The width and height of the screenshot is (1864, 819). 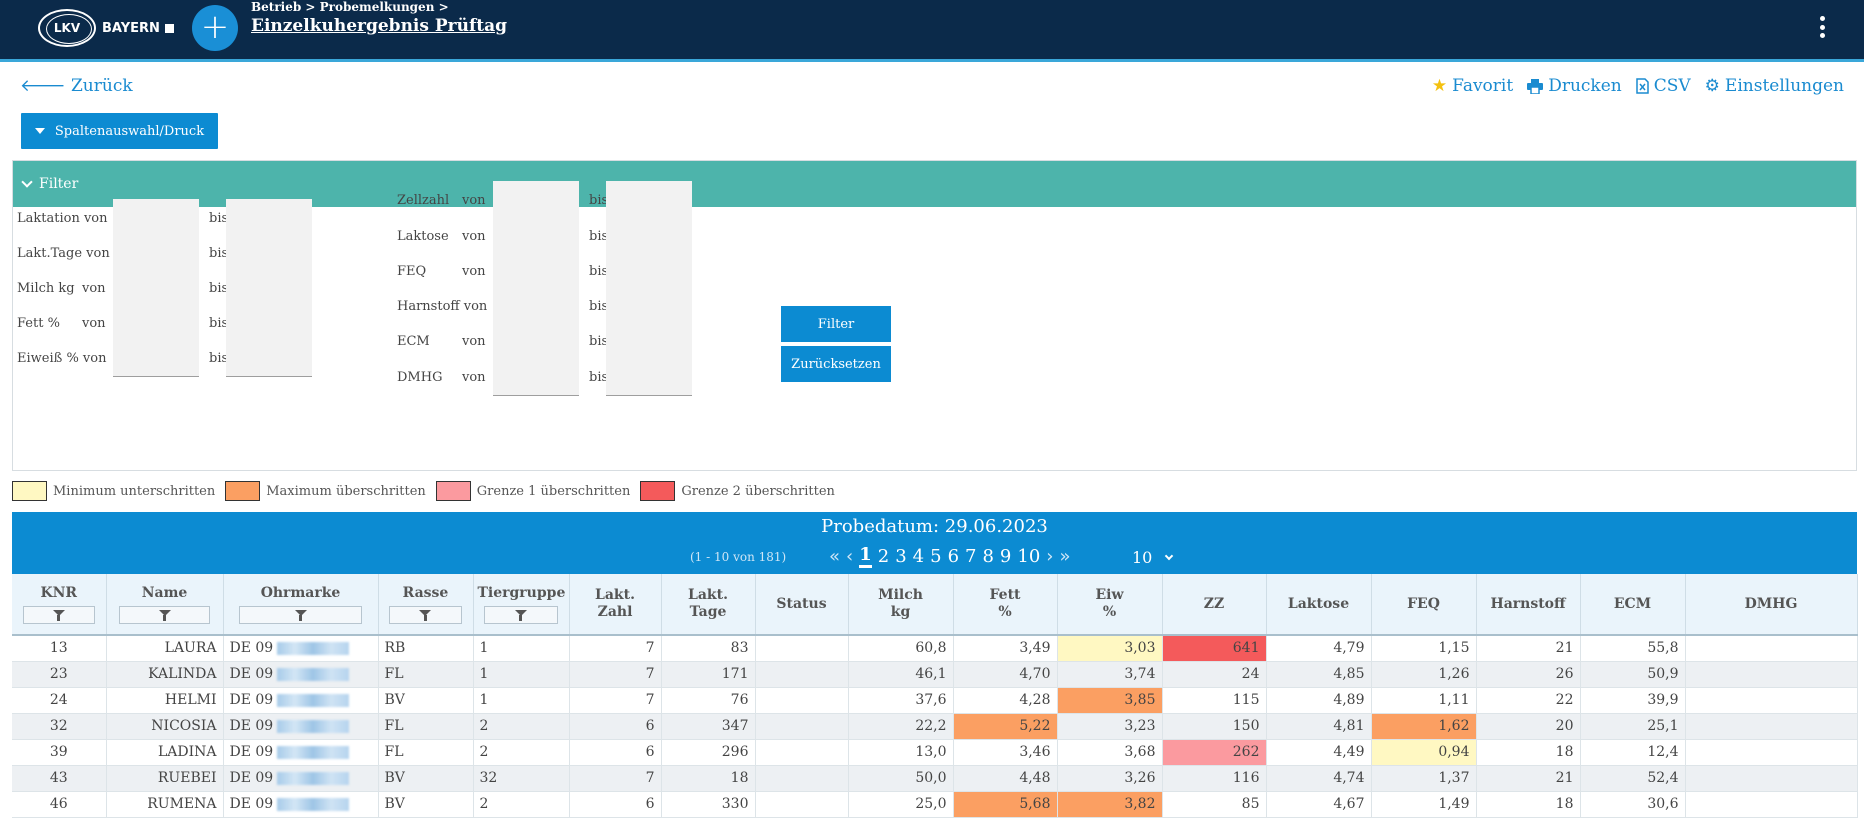 What do you see at coordinates (1005, 556) in the screenshot?
I see `page-link: 9` at bounding box center [1005, 556].